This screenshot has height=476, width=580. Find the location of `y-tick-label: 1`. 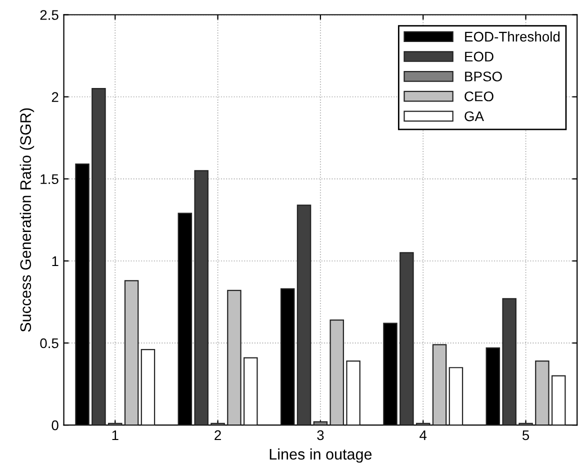

y-tick-label: 1 is located at coordinates (55, 261).